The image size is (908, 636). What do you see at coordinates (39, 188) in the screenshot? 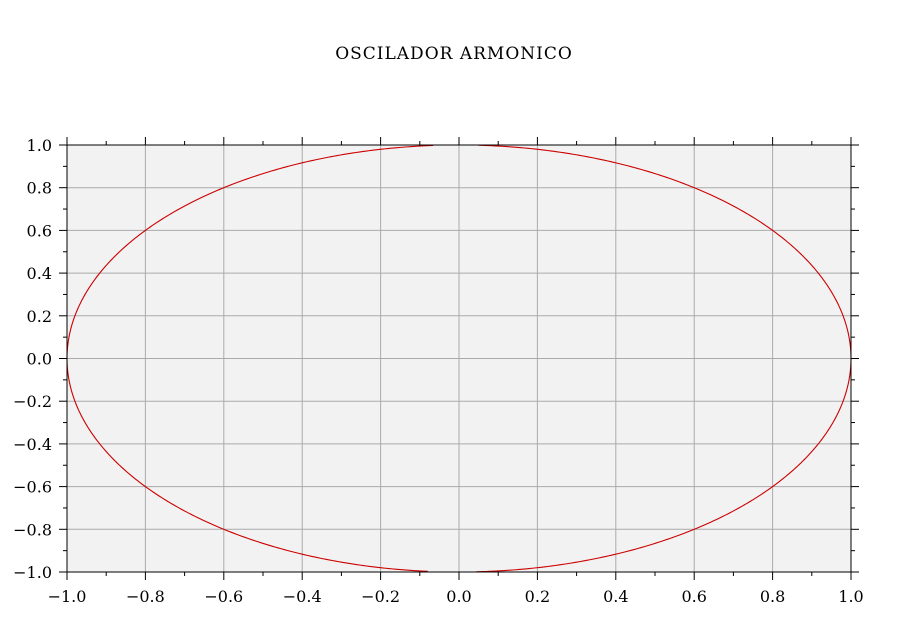
I see `y-tick-label: 0.8` at bounding box center [39, 188].